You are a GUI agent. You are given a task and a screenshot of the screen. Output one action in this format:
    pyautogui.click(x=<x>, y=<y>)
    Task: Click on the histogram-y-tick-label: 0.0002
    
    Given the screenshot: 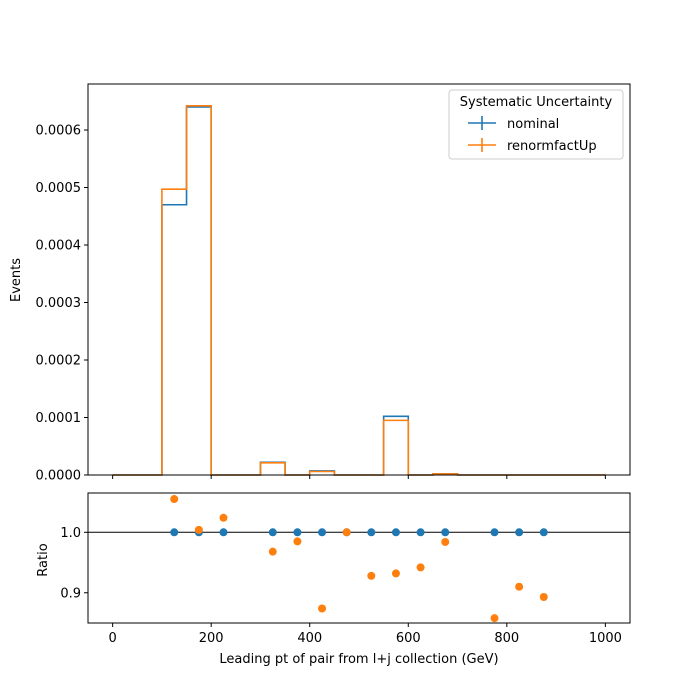 What is the action you would take?
    pyautogui.click(x=59, y=361)
    